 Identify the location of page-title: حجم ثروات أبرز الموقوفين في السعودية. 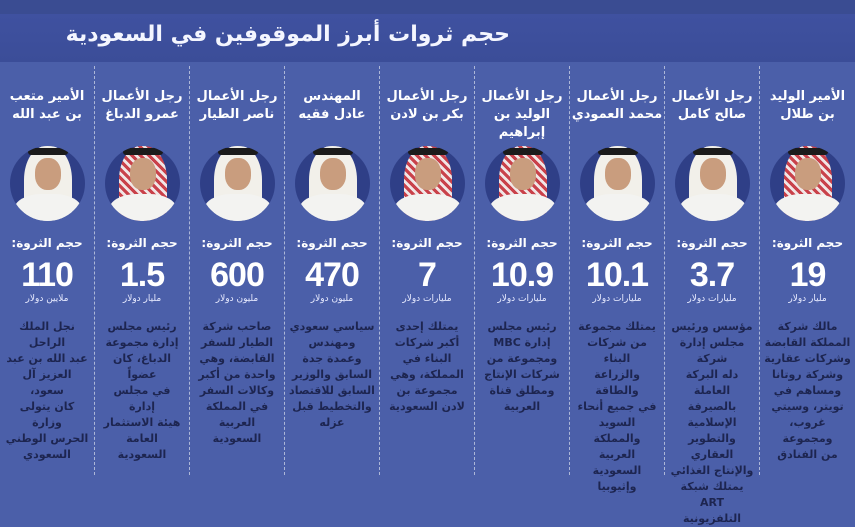
(287, 34).